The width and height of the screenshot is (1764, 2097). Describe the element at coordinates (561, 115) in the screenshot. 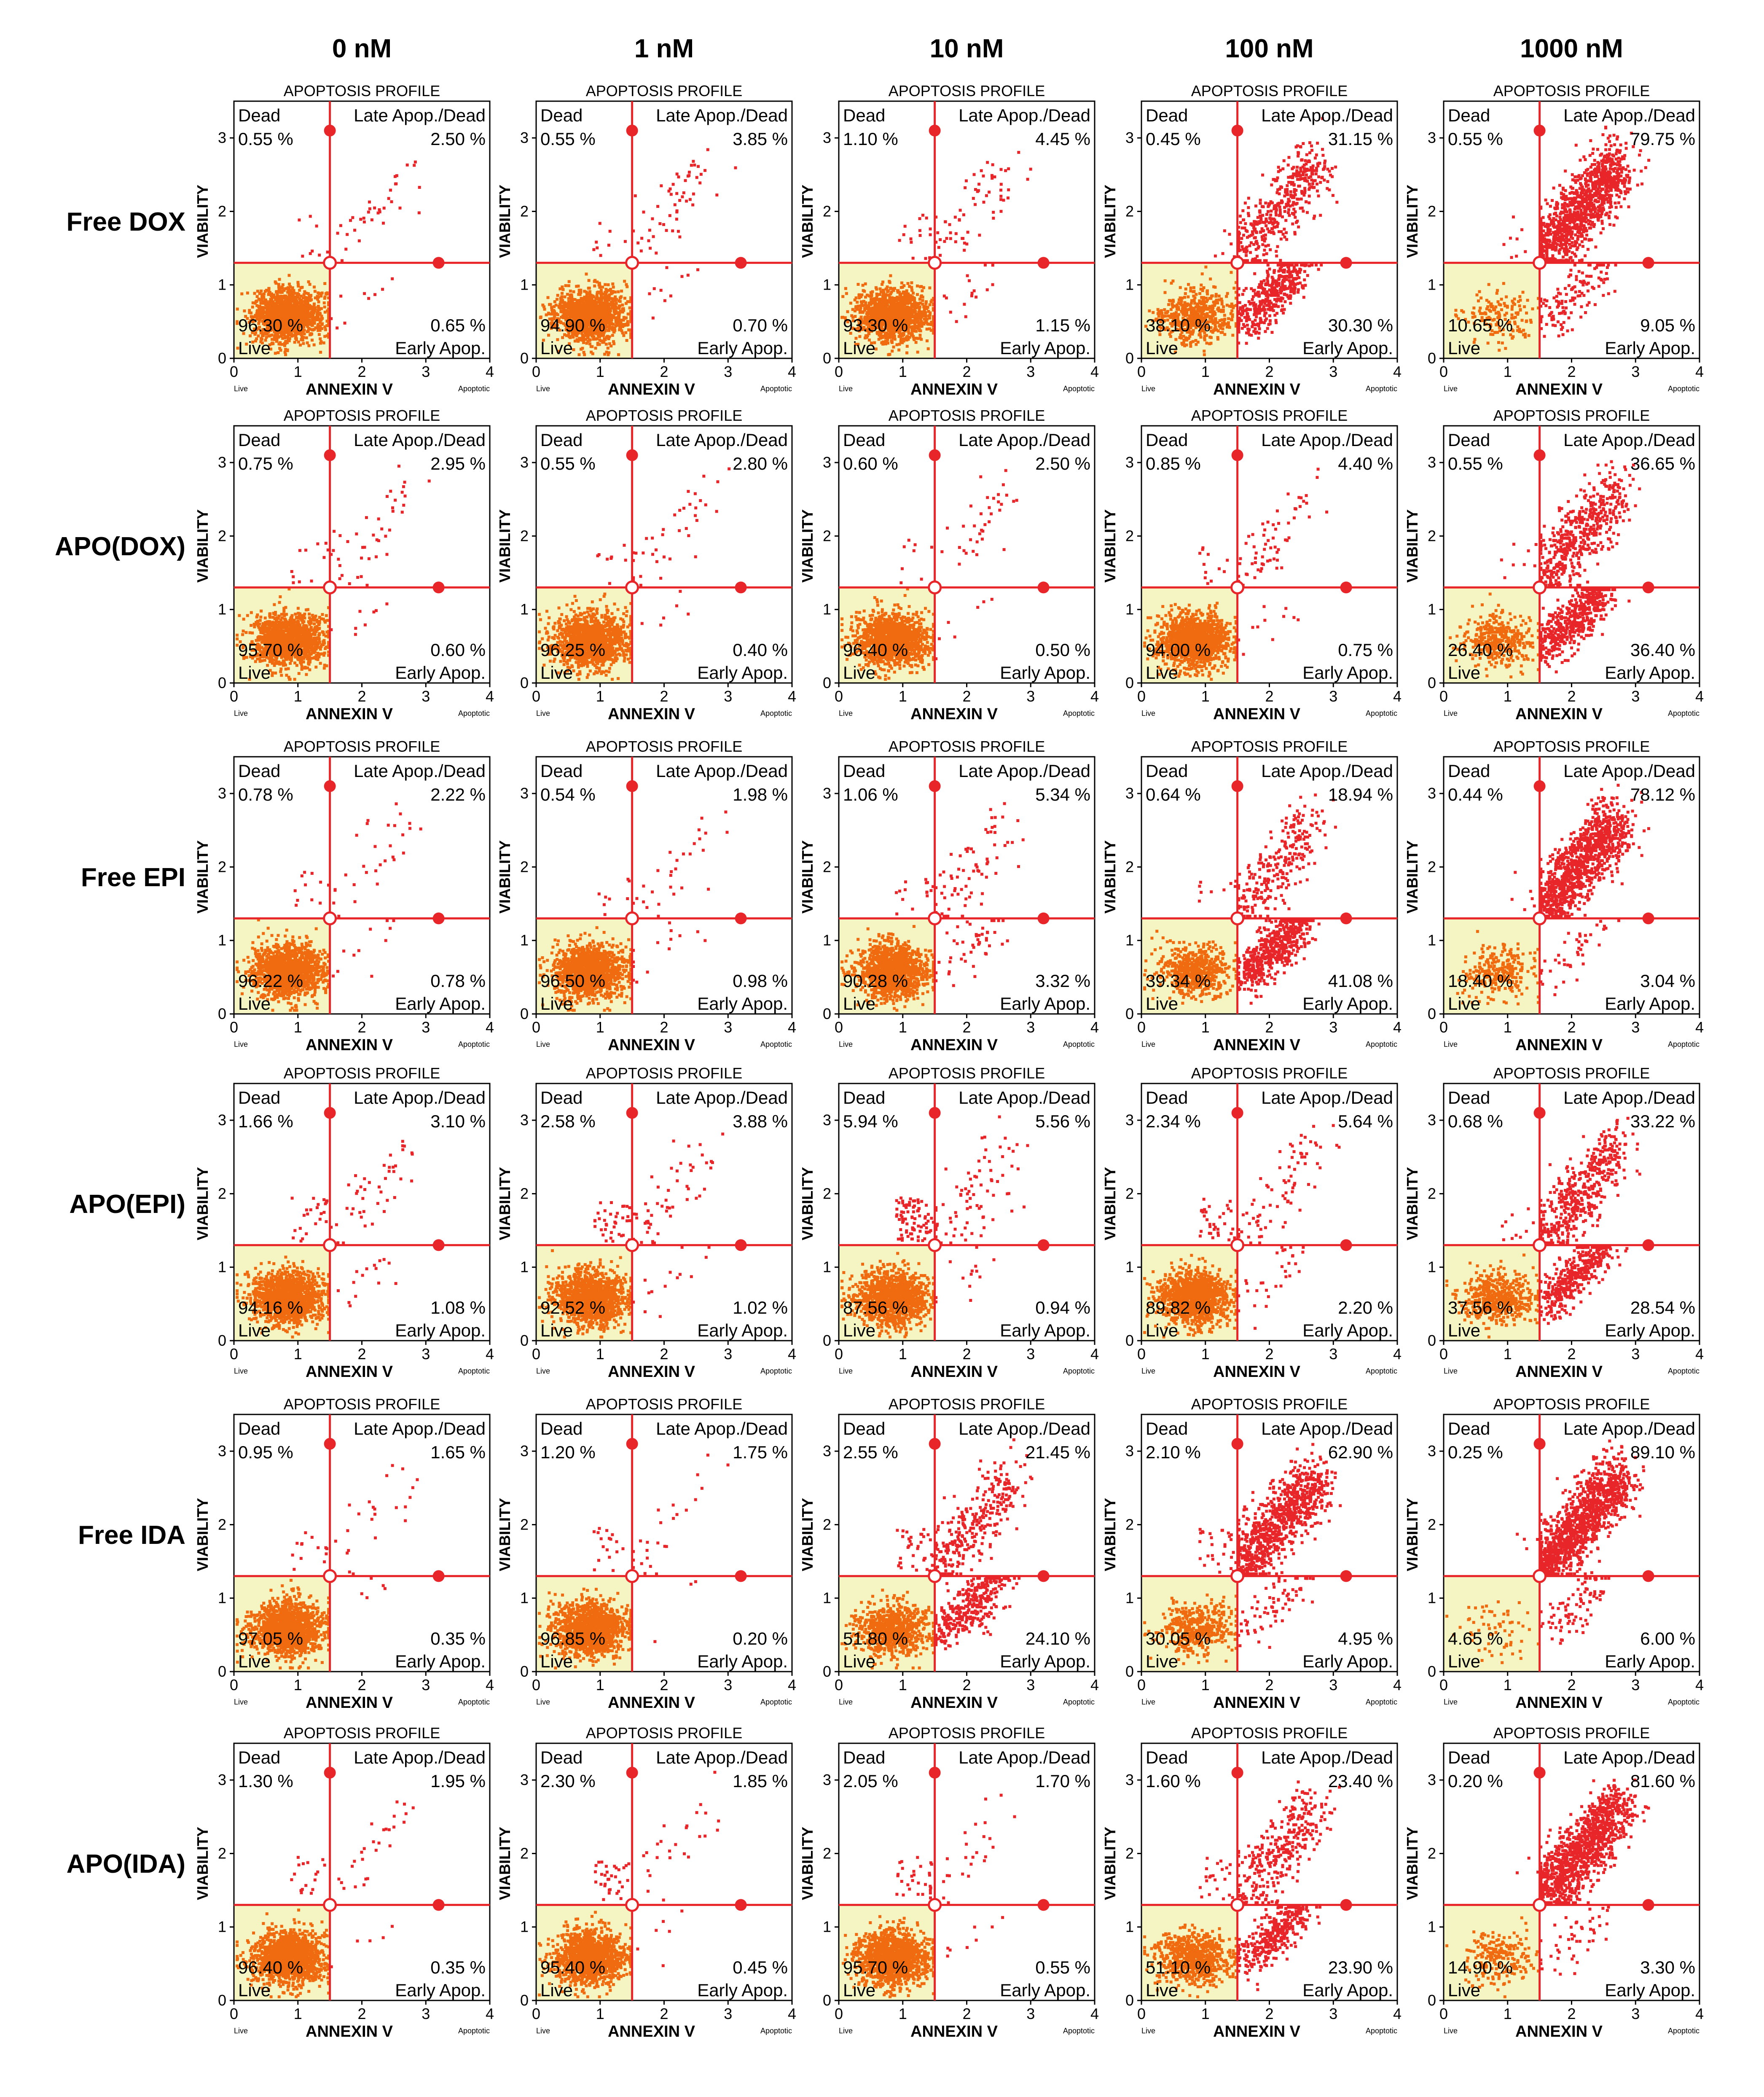

I see `quadrant-label-dead: Dead` at that location.